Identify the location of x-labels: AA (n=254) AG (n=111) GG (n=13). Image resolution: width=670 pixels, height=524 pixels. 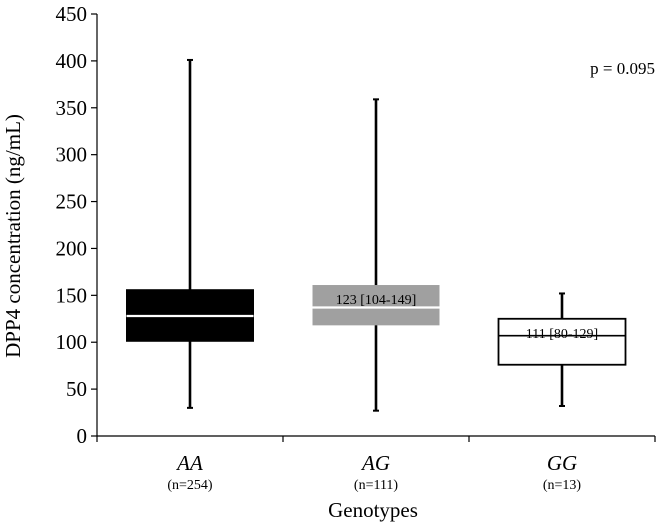
(376, 464).